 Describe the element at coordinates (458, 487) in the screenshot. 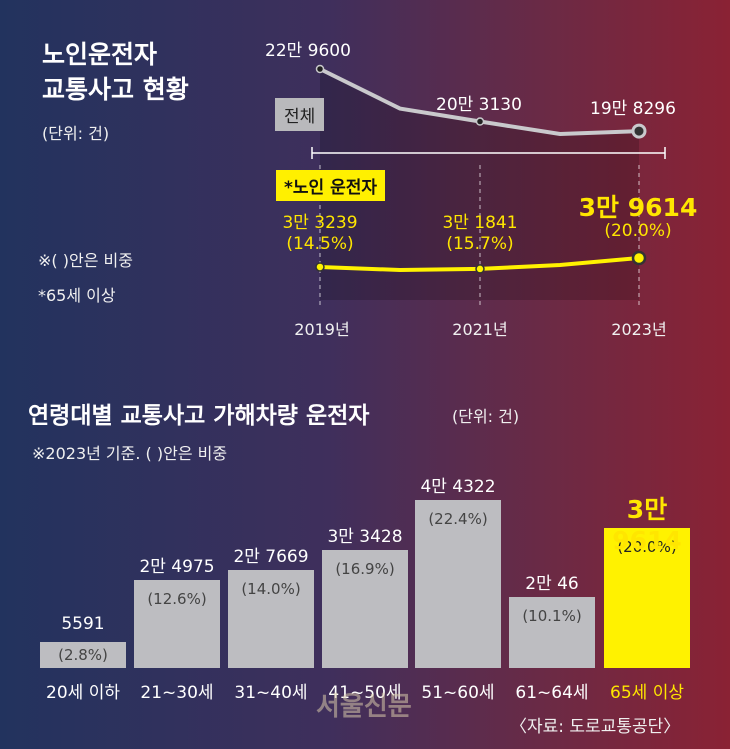

I see `bar-value-label: 4만 4322` at that location.